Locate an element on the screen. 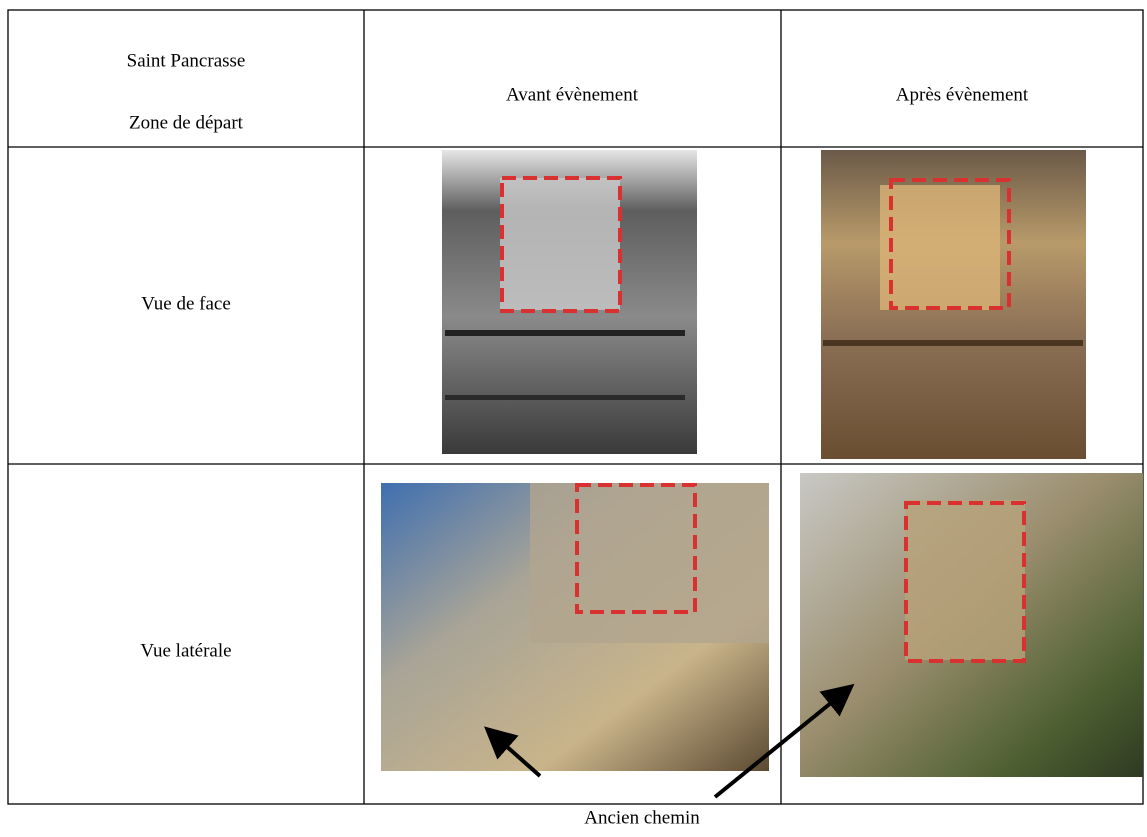 This screenshot has height=837, width=1147. caption: Ancien chemin is located at coordinates (642, 817).